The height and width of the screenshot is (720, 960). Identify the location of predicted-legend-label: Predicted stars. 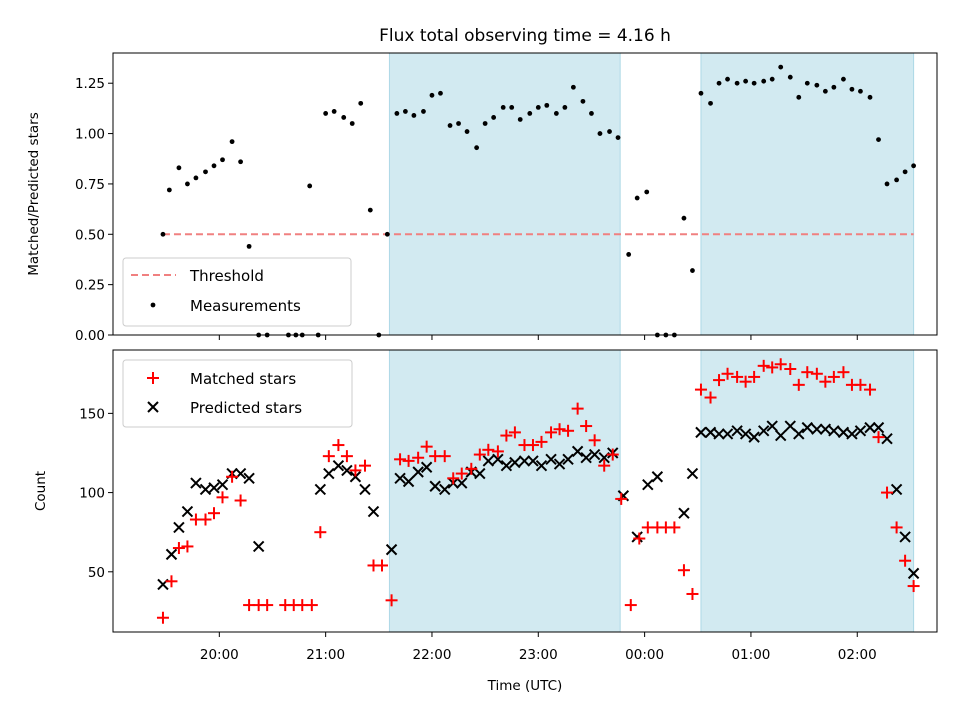
(246, 408).